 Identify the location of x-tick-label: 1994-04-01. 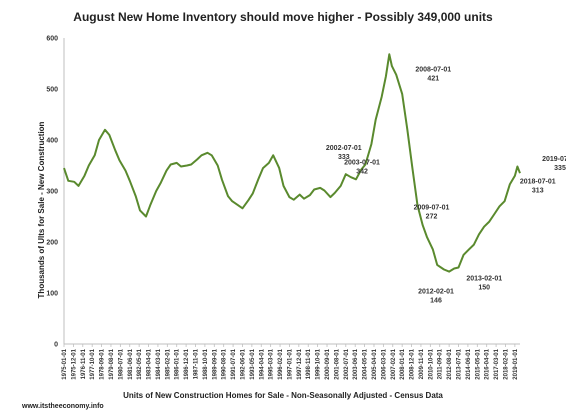
(262, 363).